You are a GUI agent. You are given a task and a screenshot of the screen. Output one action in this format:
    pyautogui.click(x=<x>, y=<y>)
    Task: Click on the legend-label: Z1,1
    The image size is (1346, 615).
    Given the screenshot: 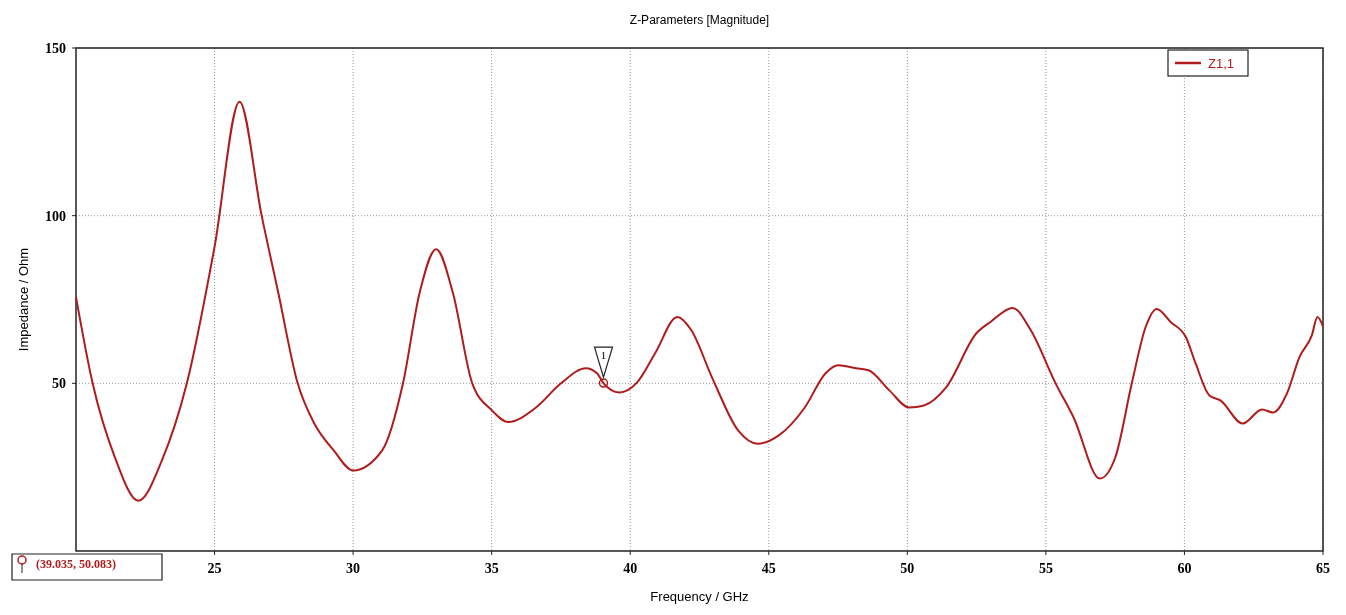 What is the action you would take?
    pyautogui.click(x=1221, y=63)
    